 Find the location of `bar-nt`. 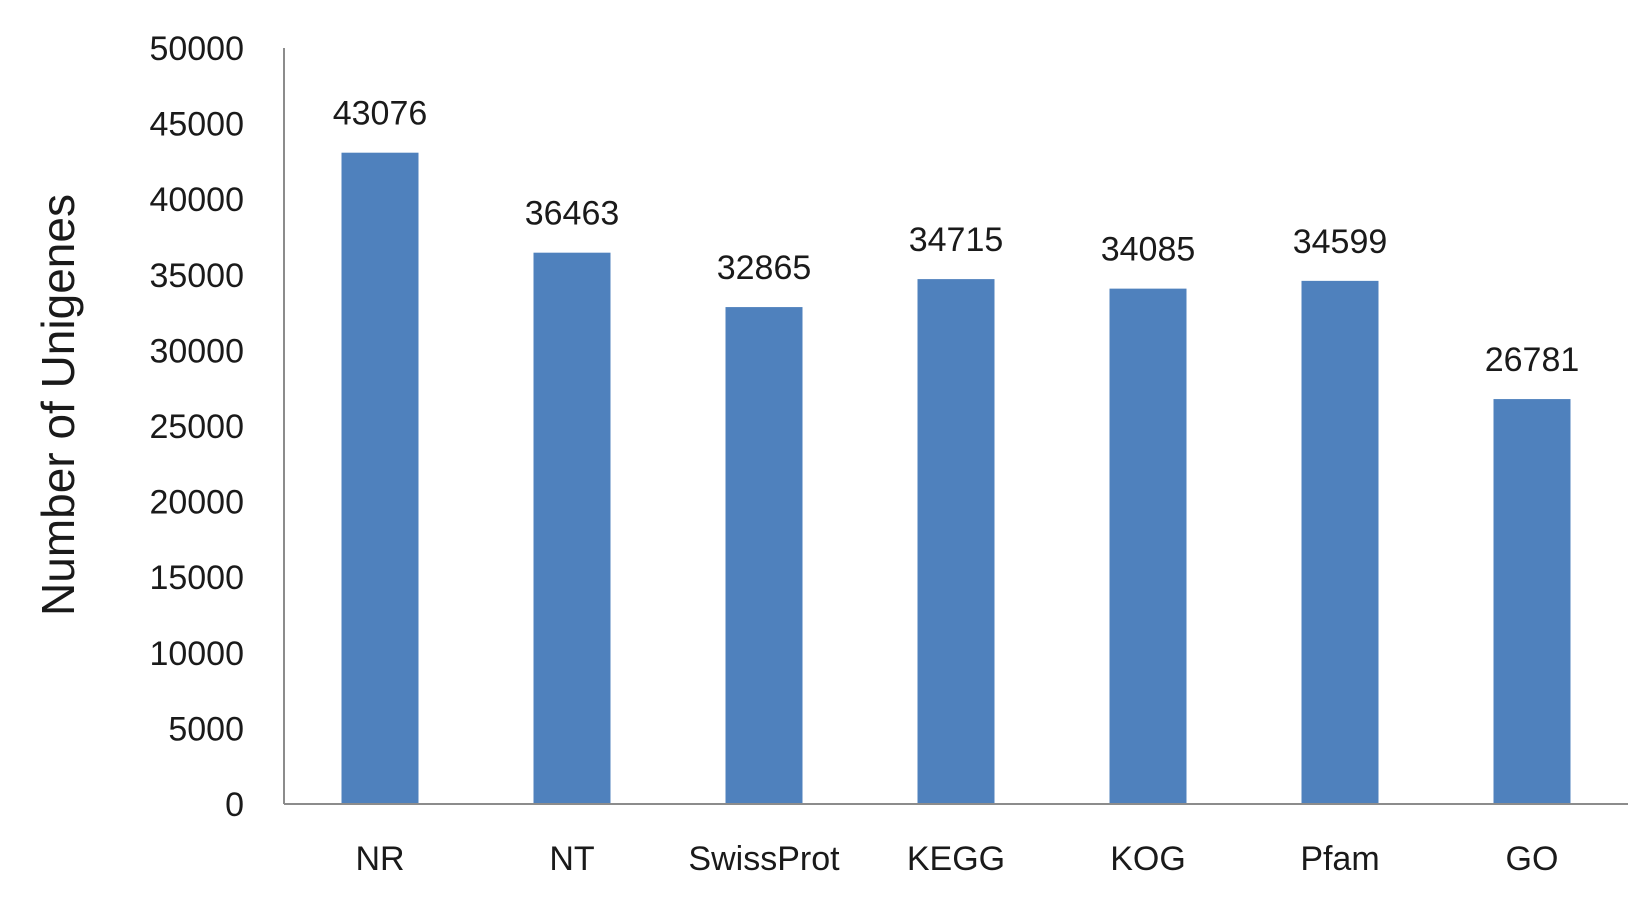

bar-nt is located at coordinates (572, 528).